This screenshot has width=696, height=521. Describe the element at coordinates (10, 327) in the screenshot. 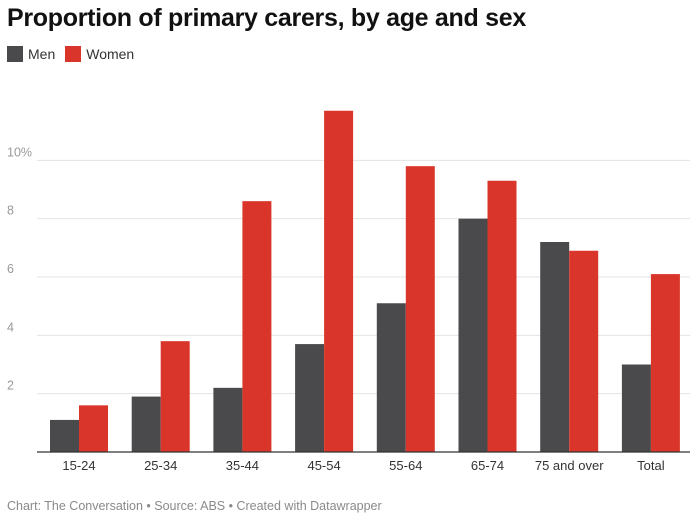

I see `y-tick-label: 4` at that location.